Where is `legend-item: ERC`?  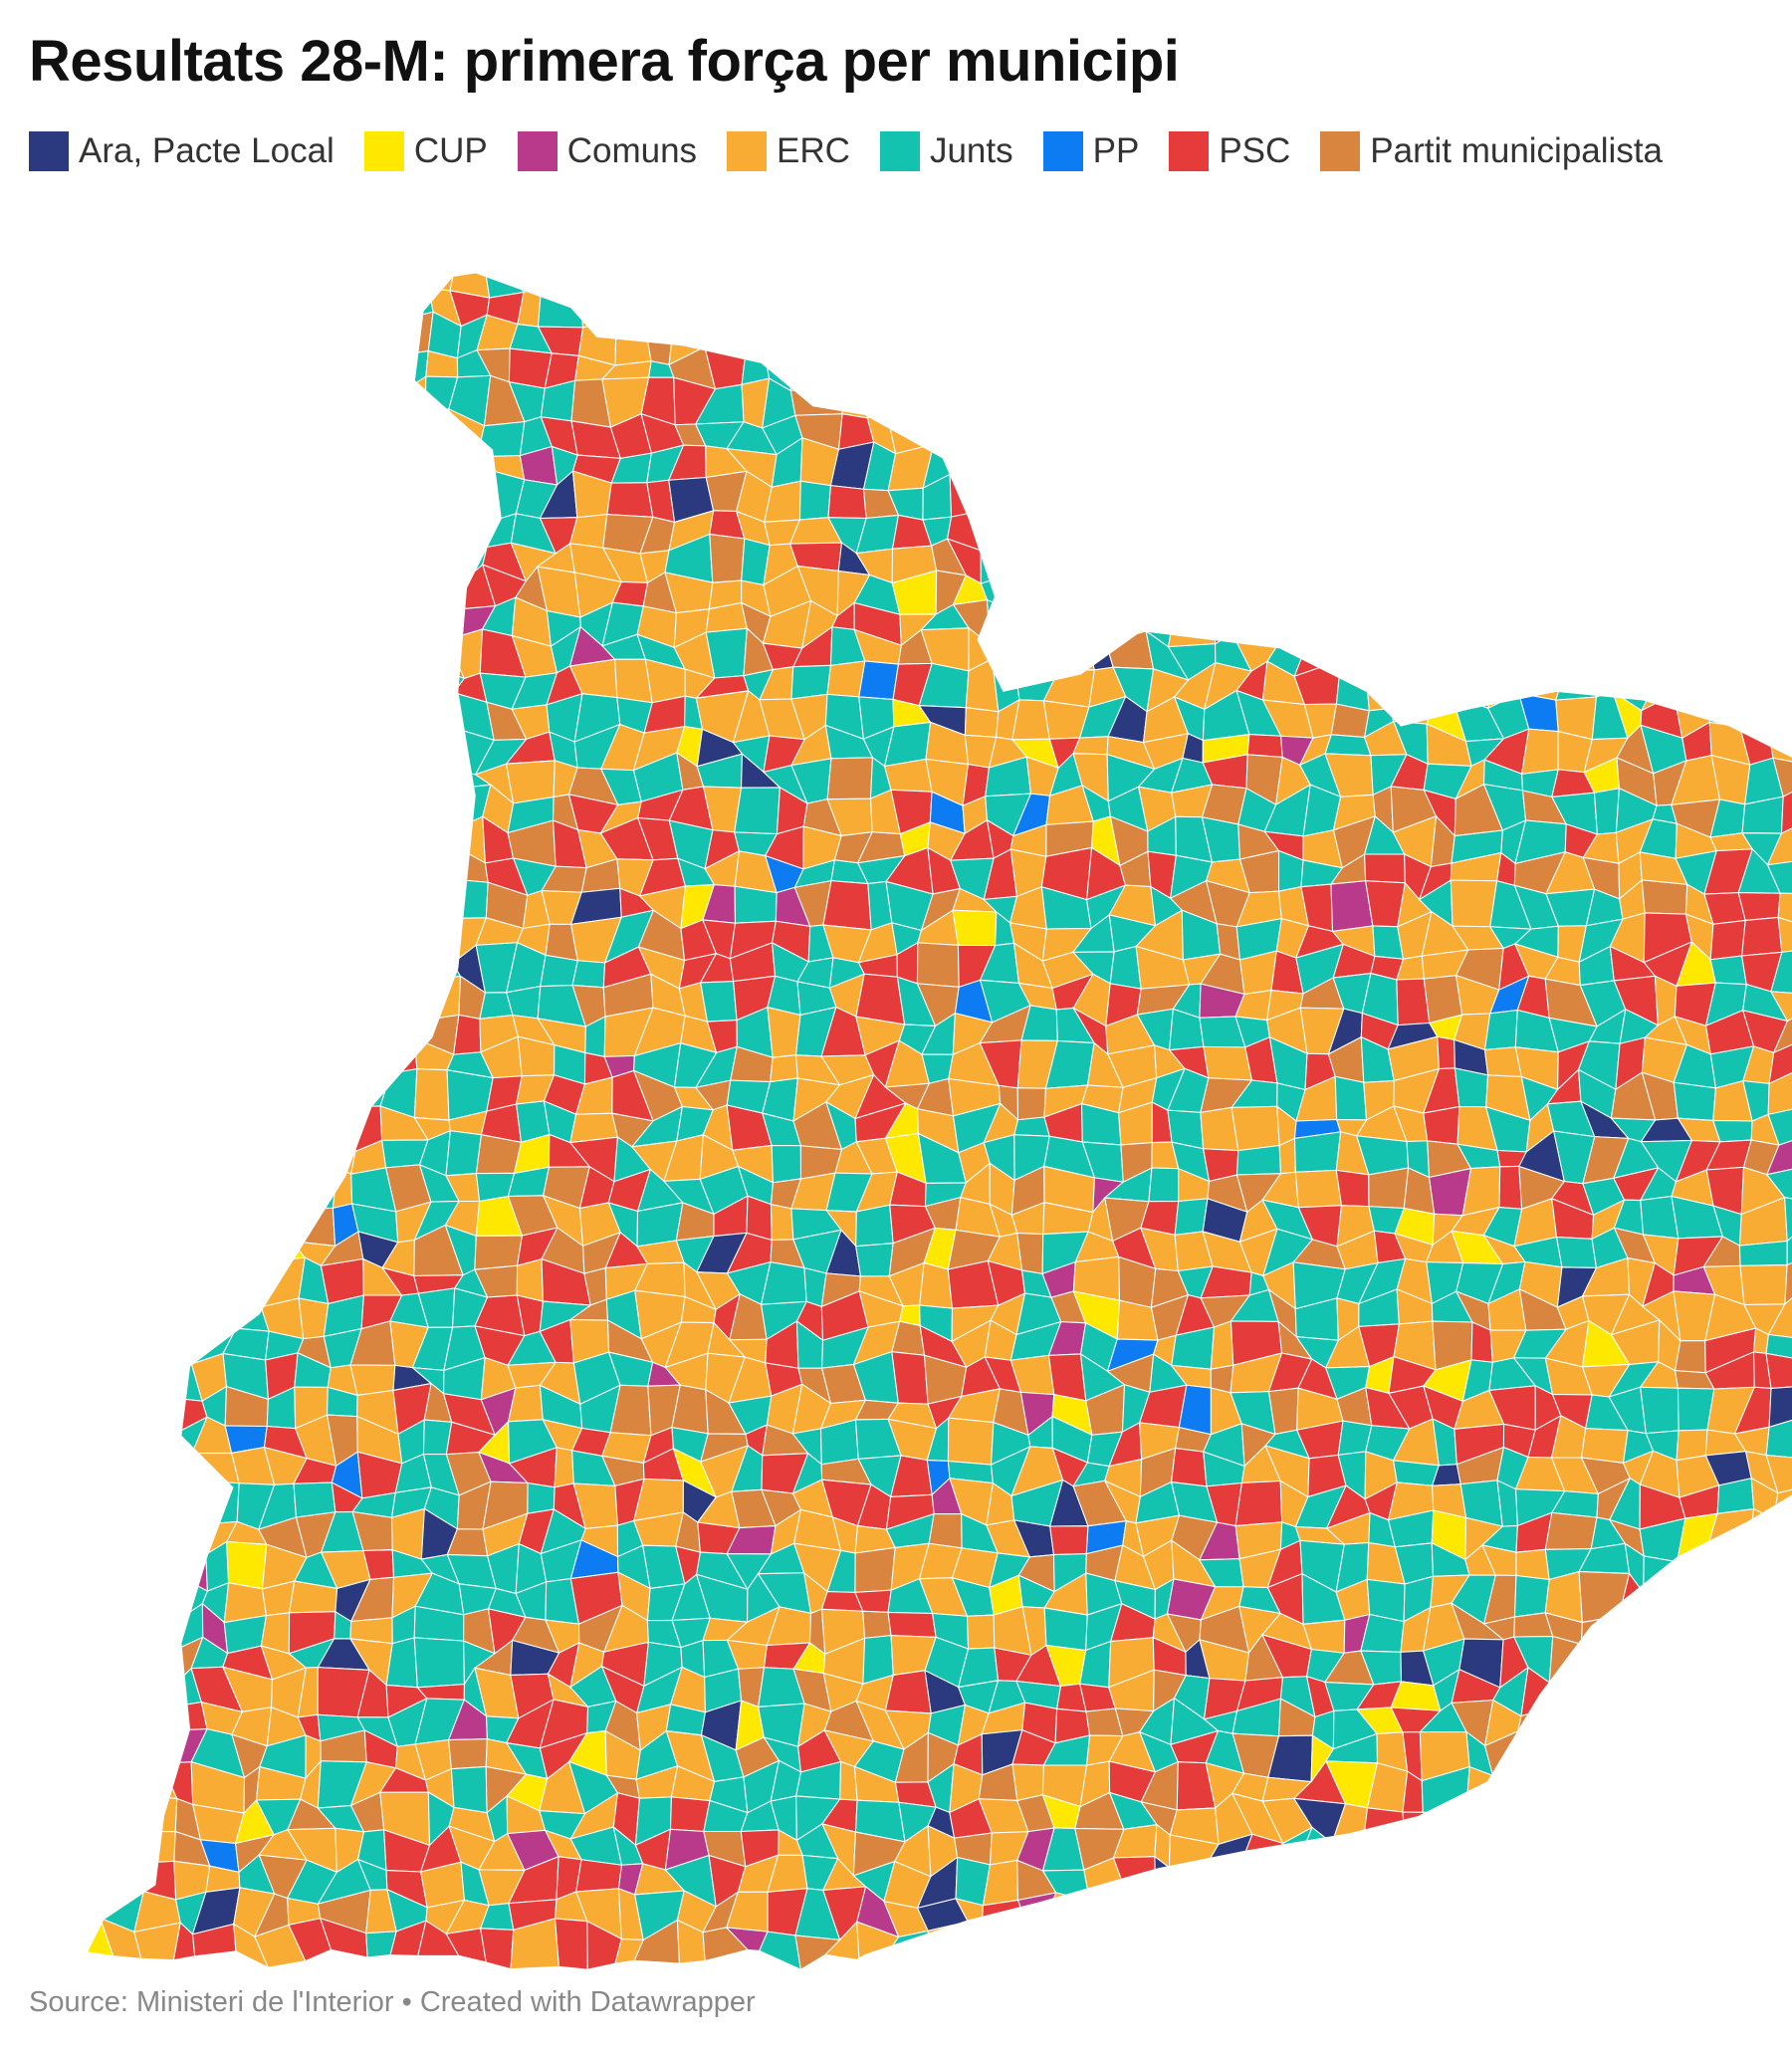
legend-item: ERC is located at coordinates (788, 151).